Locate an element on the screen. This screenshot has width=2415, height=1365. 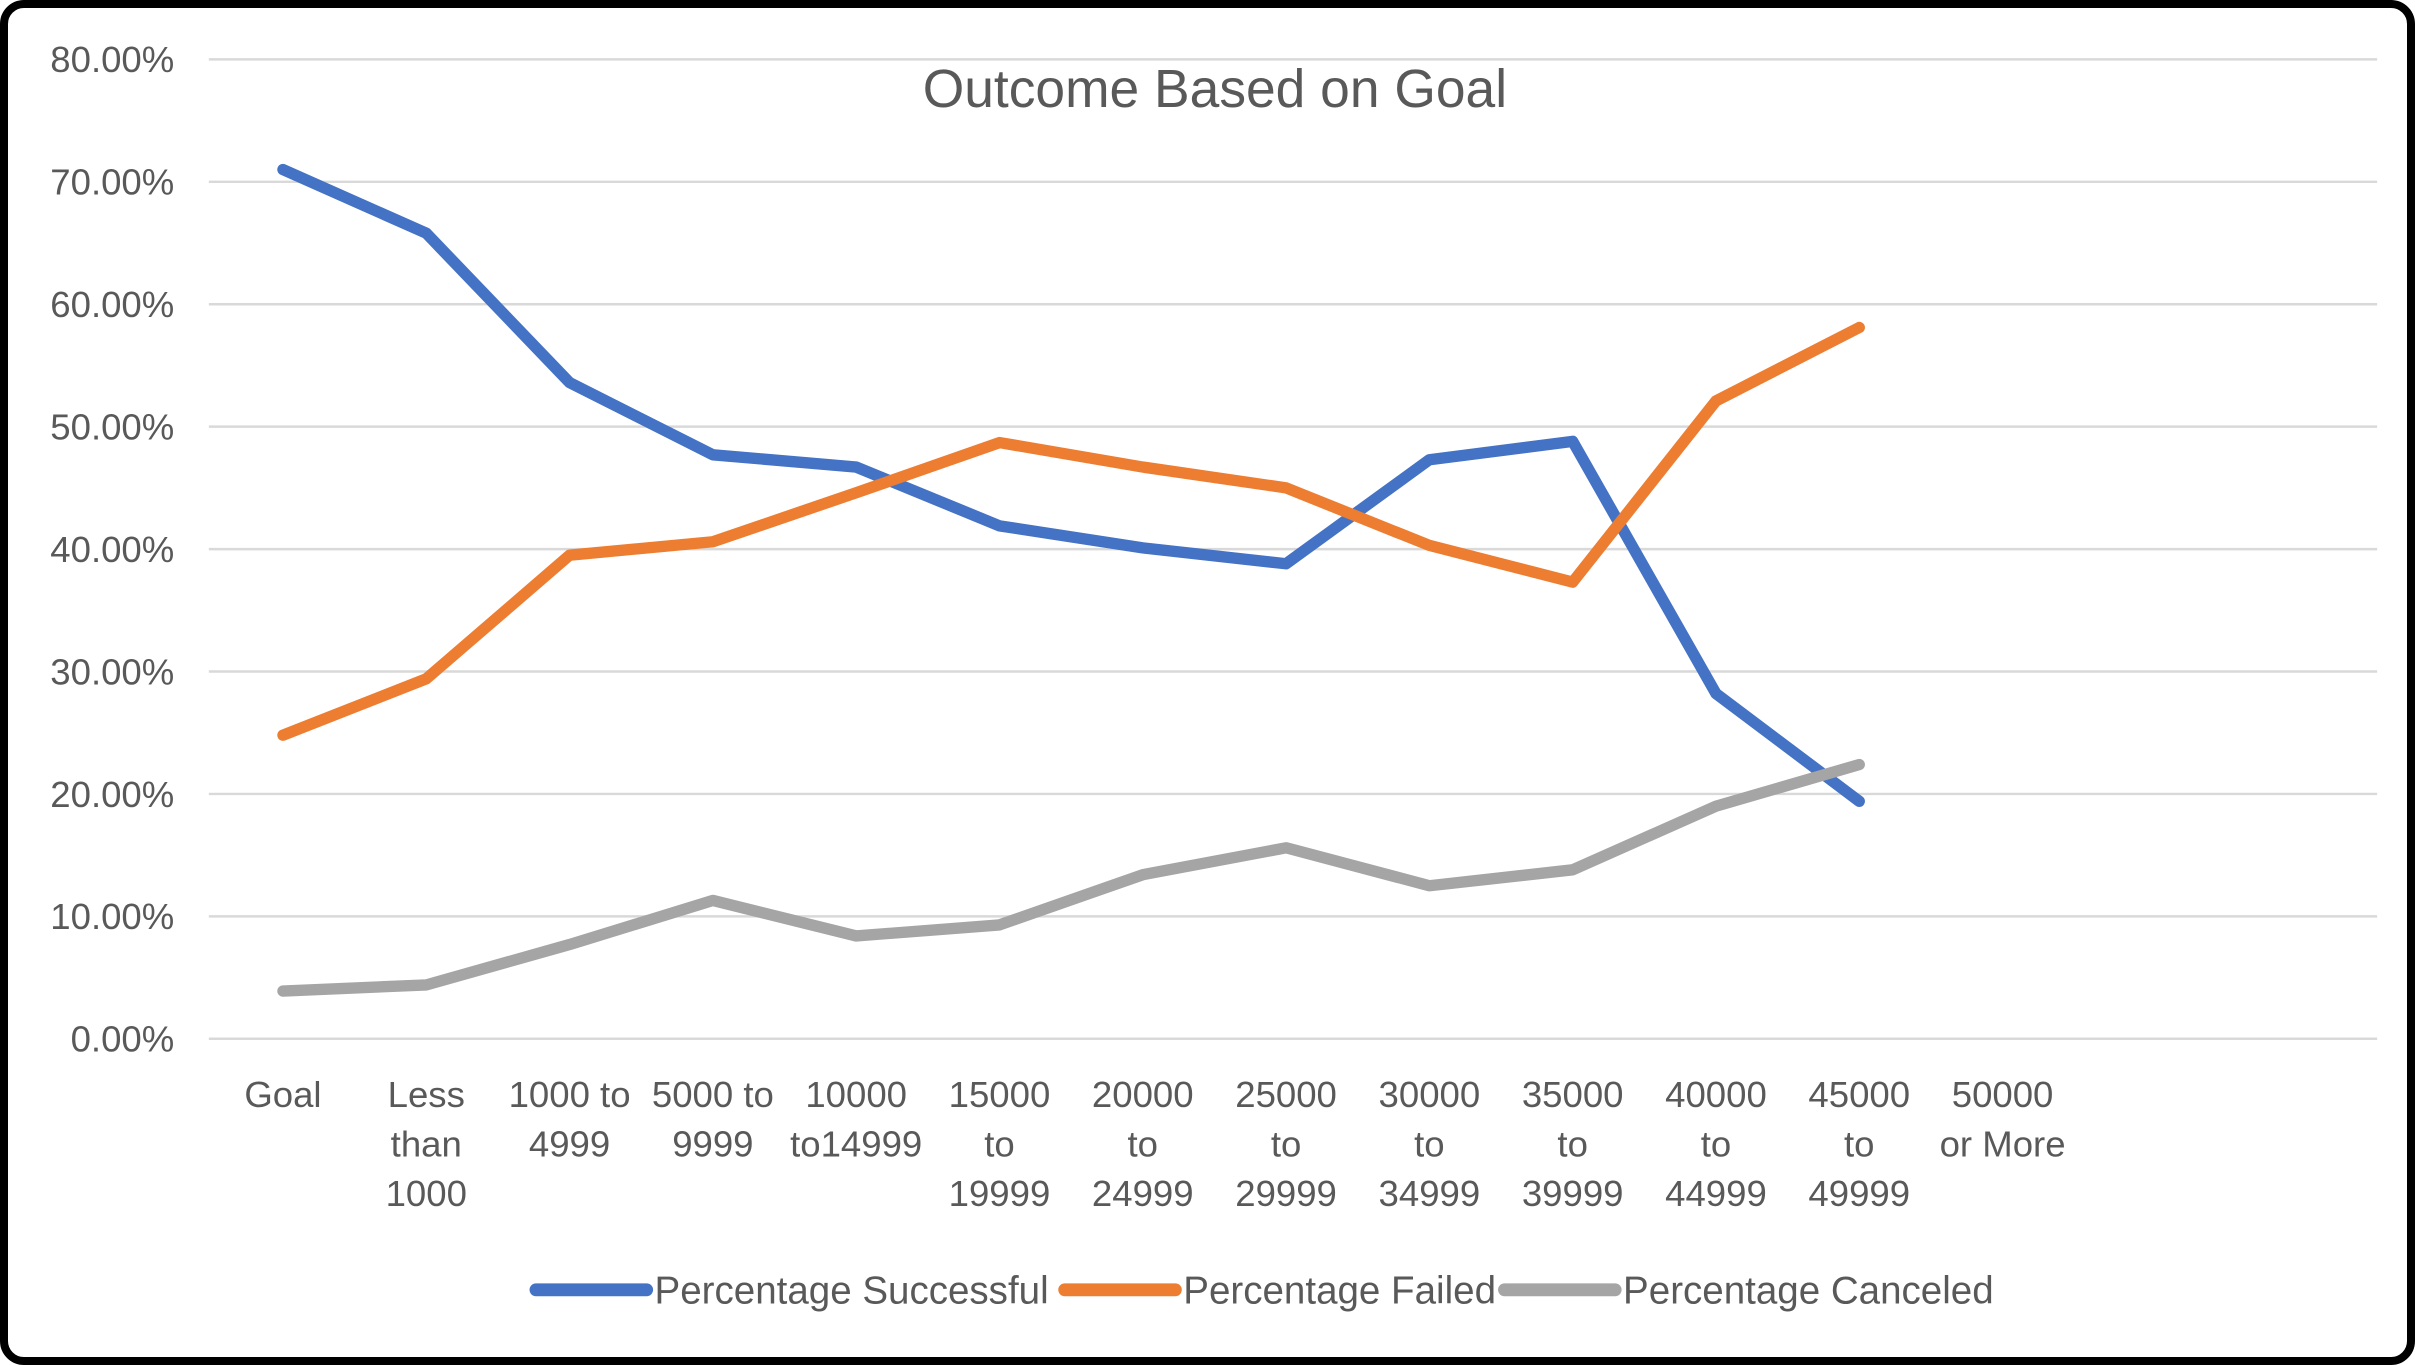
series-line-percentage-canceled is located at coordinates (1071, 877).